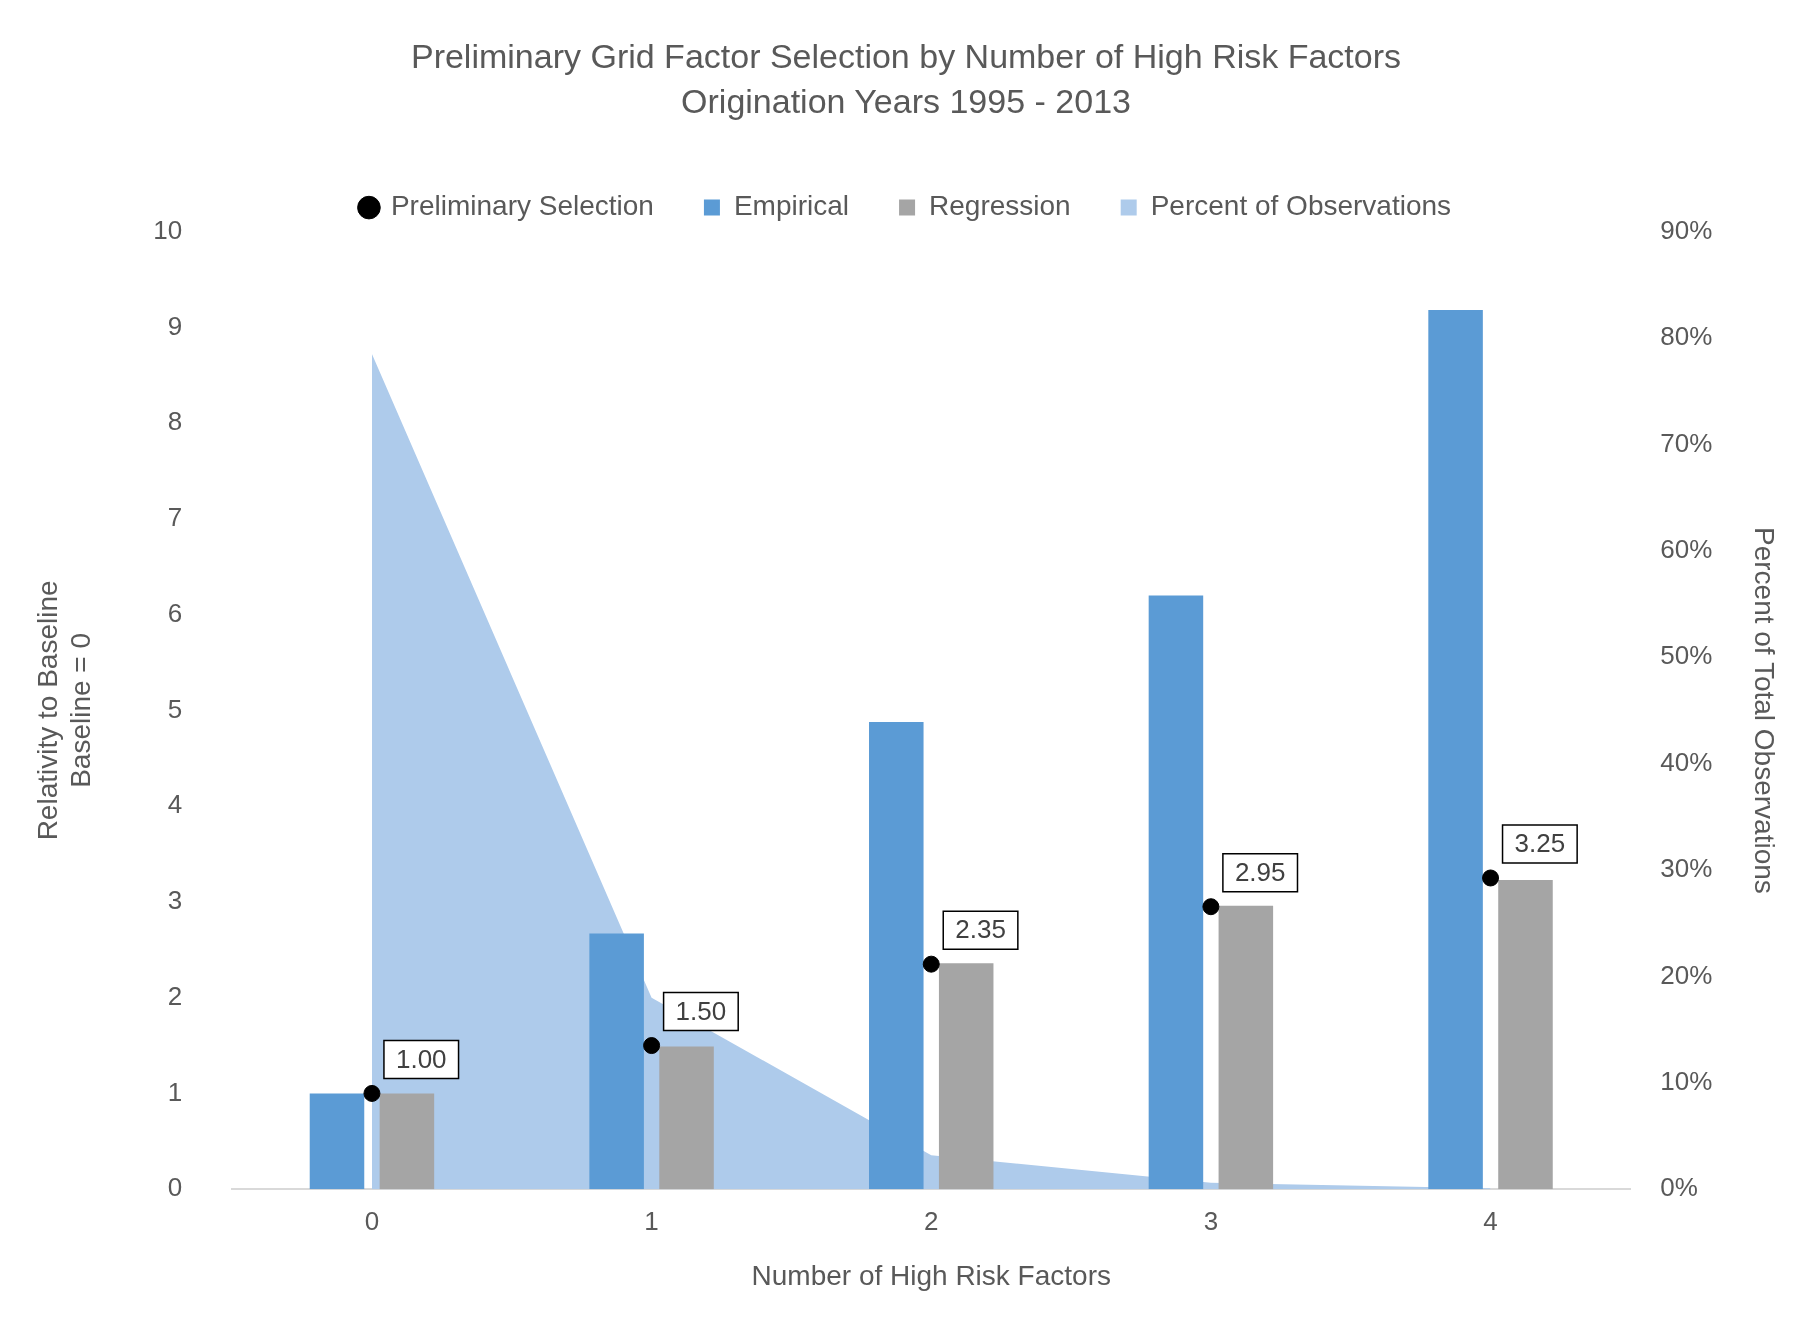  I want to click on y-axis-title: Relativity to Baseline Baseline = 0, so click(64, 710).